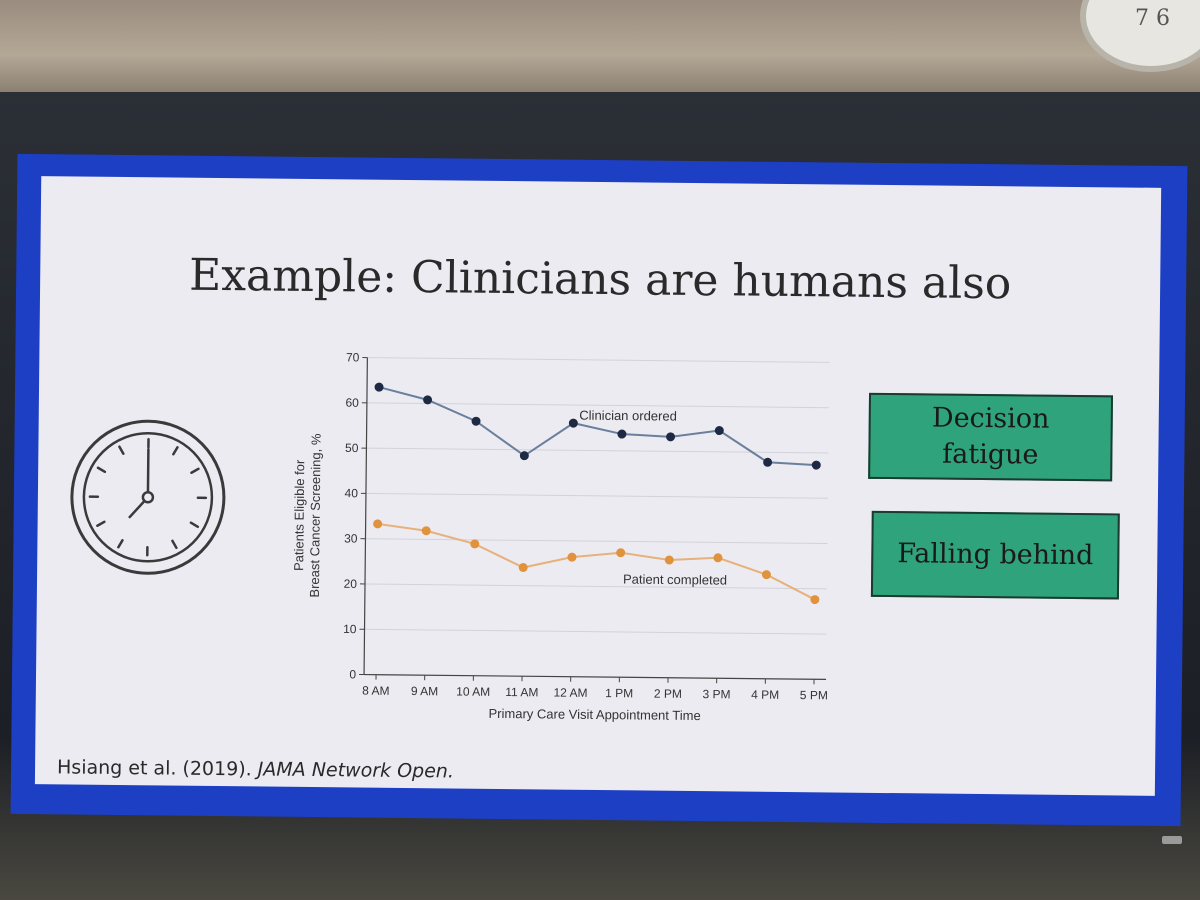 The width and height of the screenshot is (1200, 900). What do you see at coordinates (597, 426) in the screenshot?
I see `clinician-series-line` at bounding box center [597, 426].